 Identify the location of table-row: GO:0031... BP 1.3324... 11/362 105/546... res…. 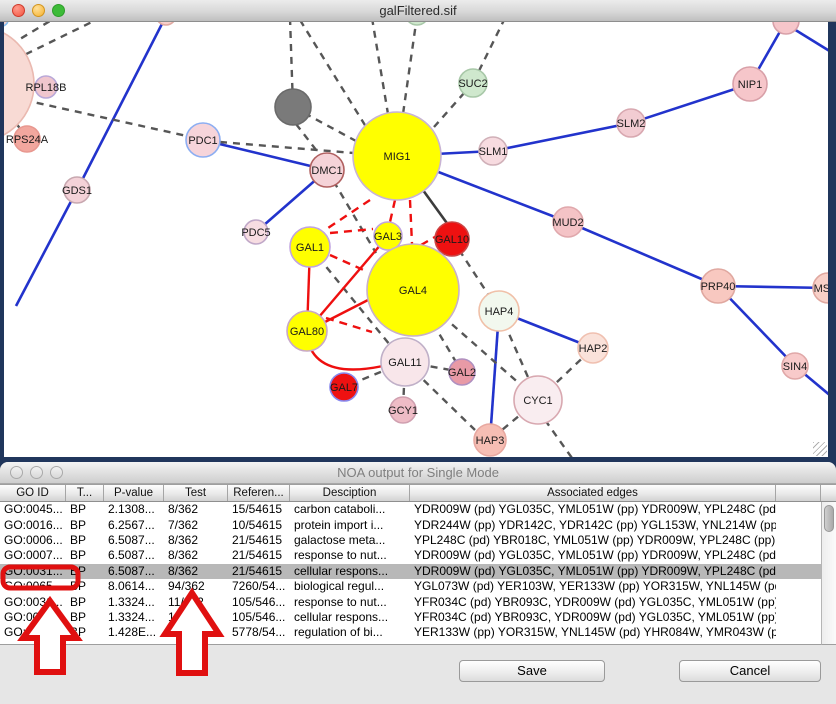
(410, 601).